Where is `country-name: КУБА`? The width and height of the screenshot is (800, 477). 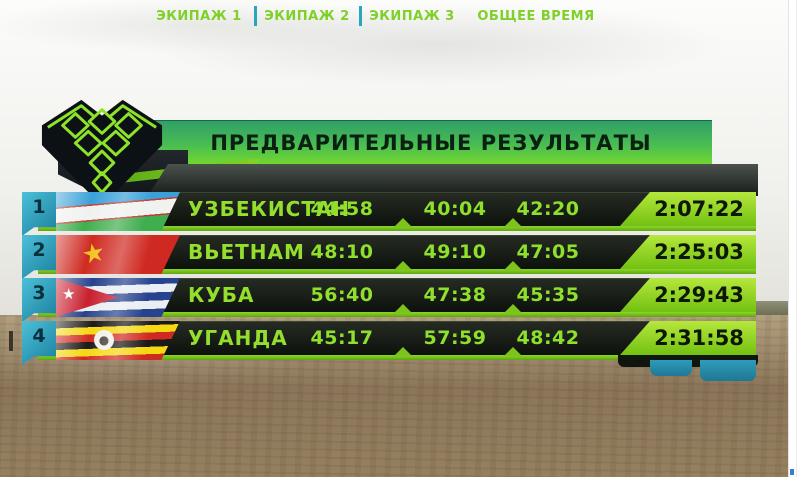 country-name: КУБА is located at coordinates (221, 295).